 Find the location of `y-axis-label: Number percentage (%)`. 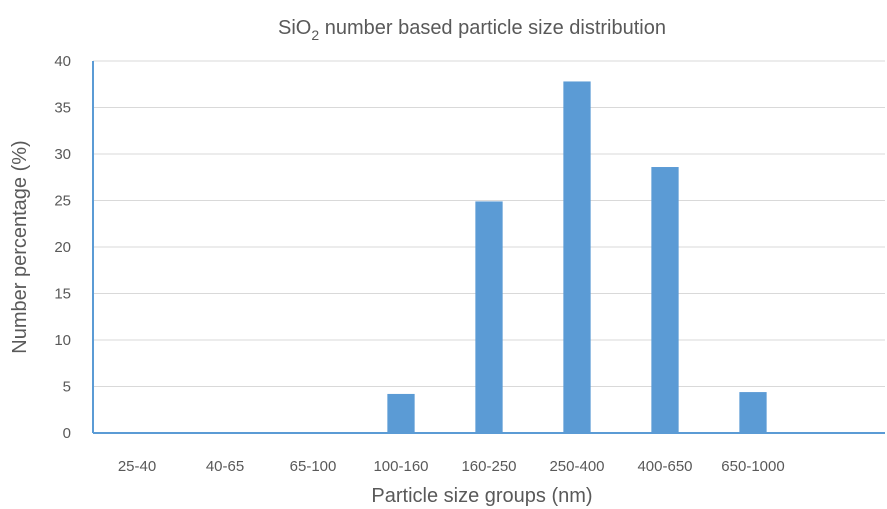

y-axis-label: Number percentage (%) is located at coordinates (20, 246).